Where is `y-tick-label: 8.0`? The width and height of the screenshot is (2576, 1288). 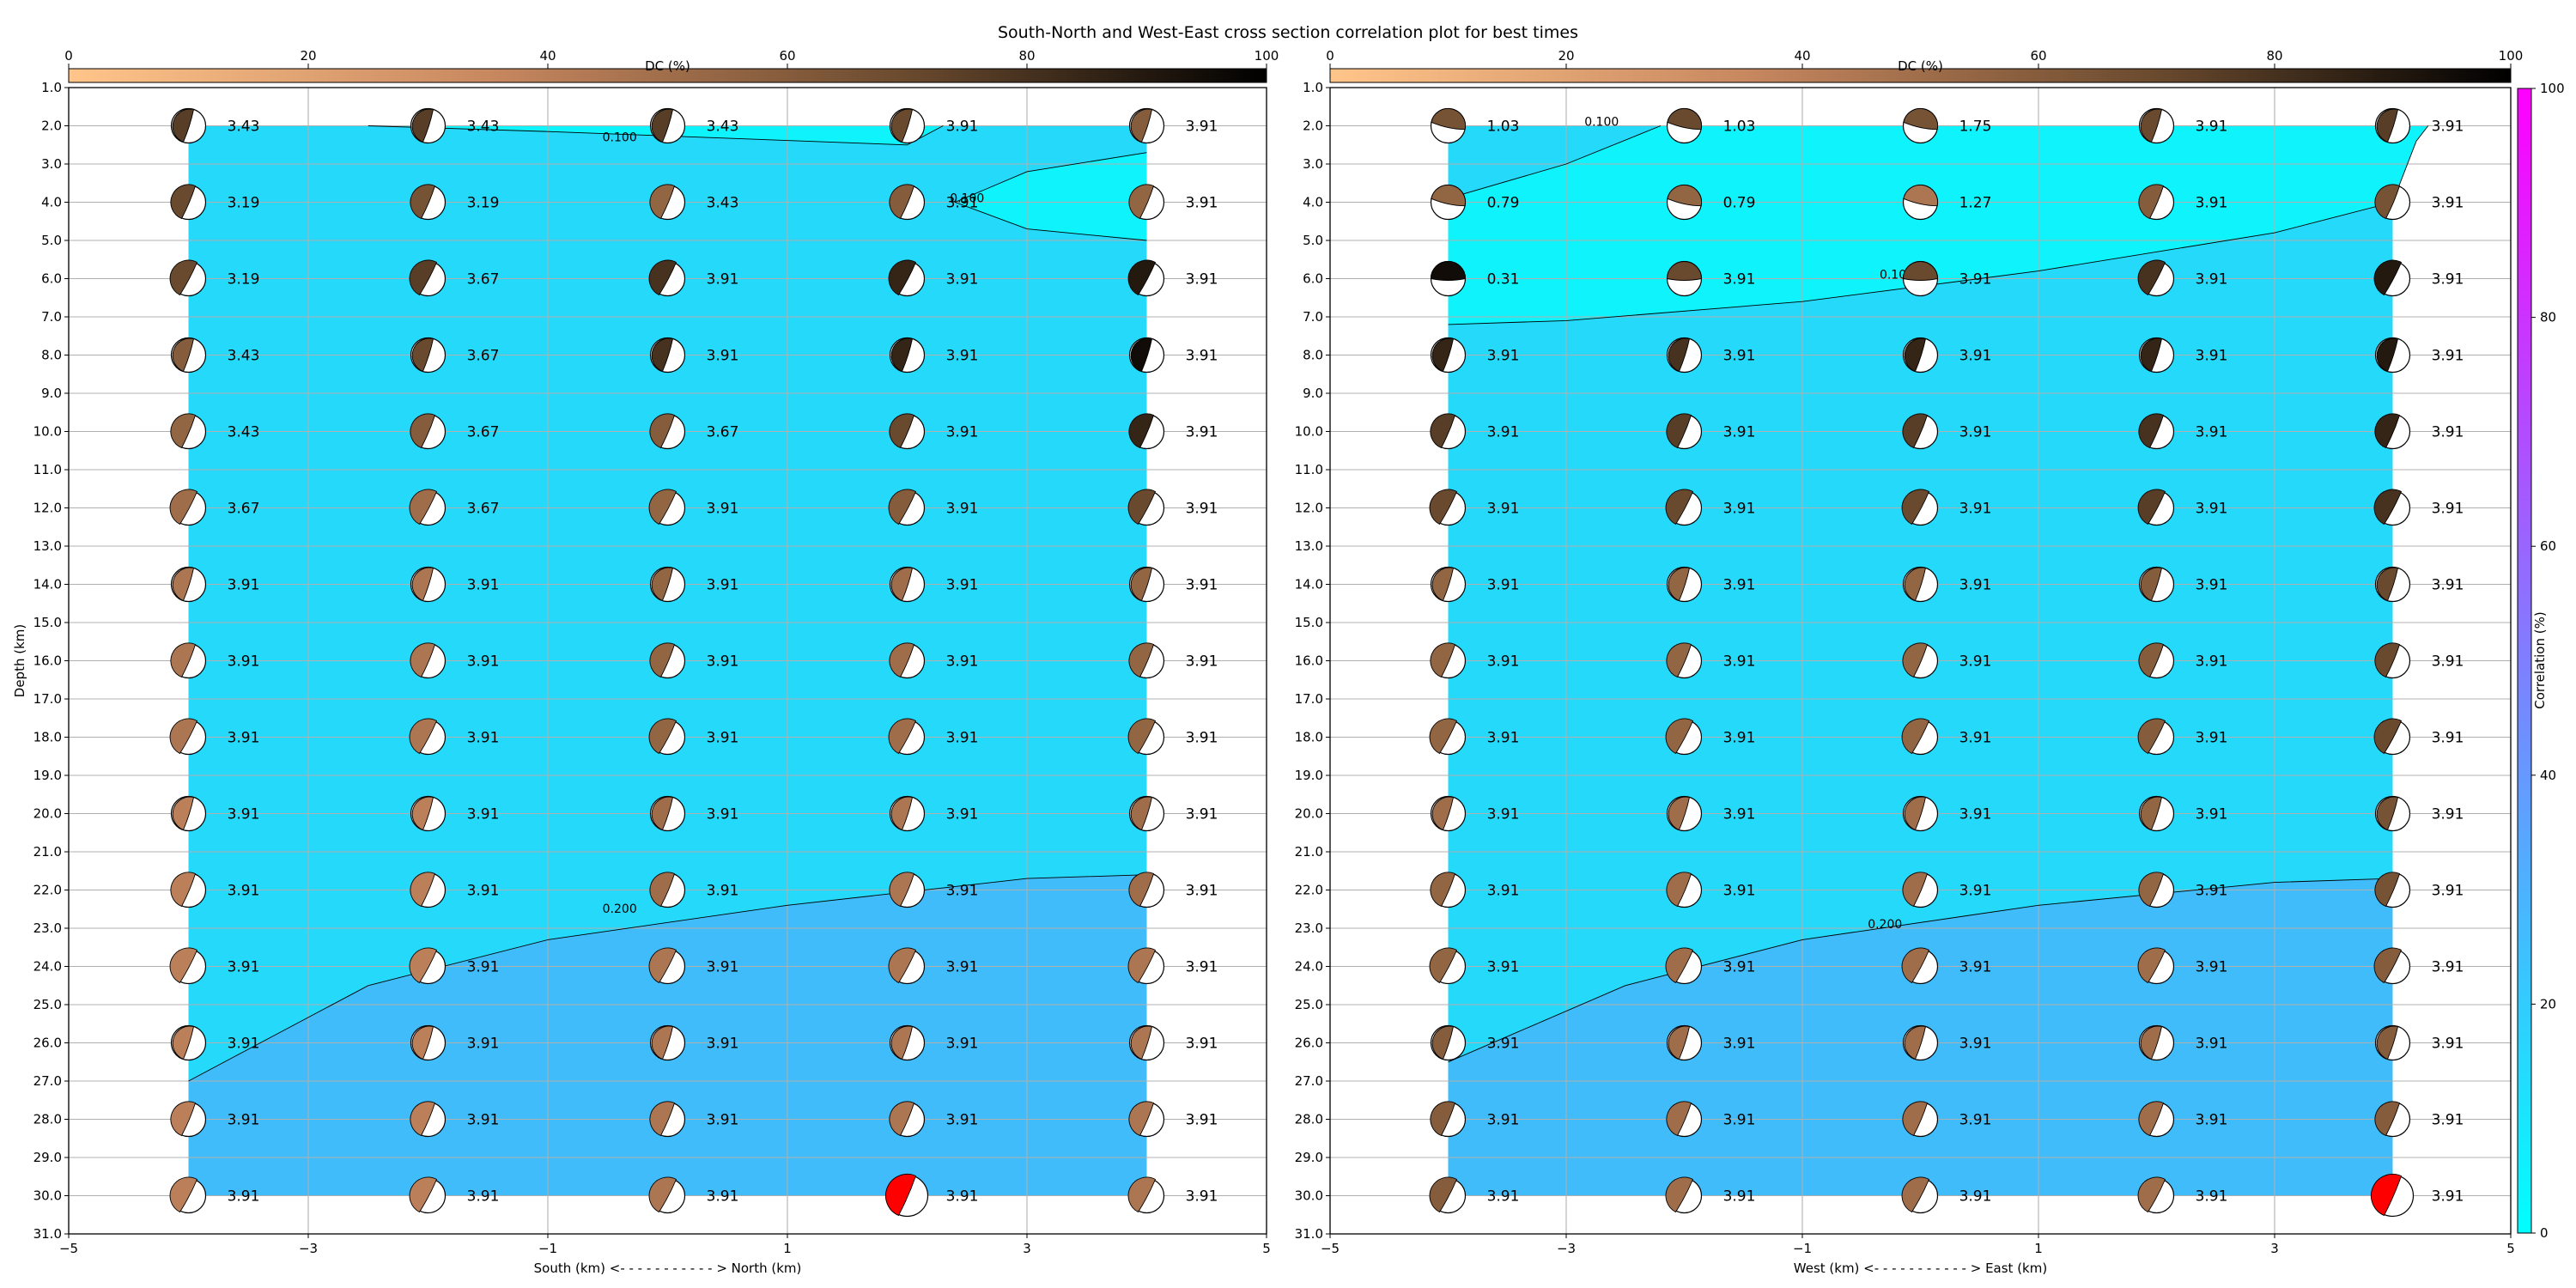 y-tick-label: 8.0 is located at coordinates (52, 355).